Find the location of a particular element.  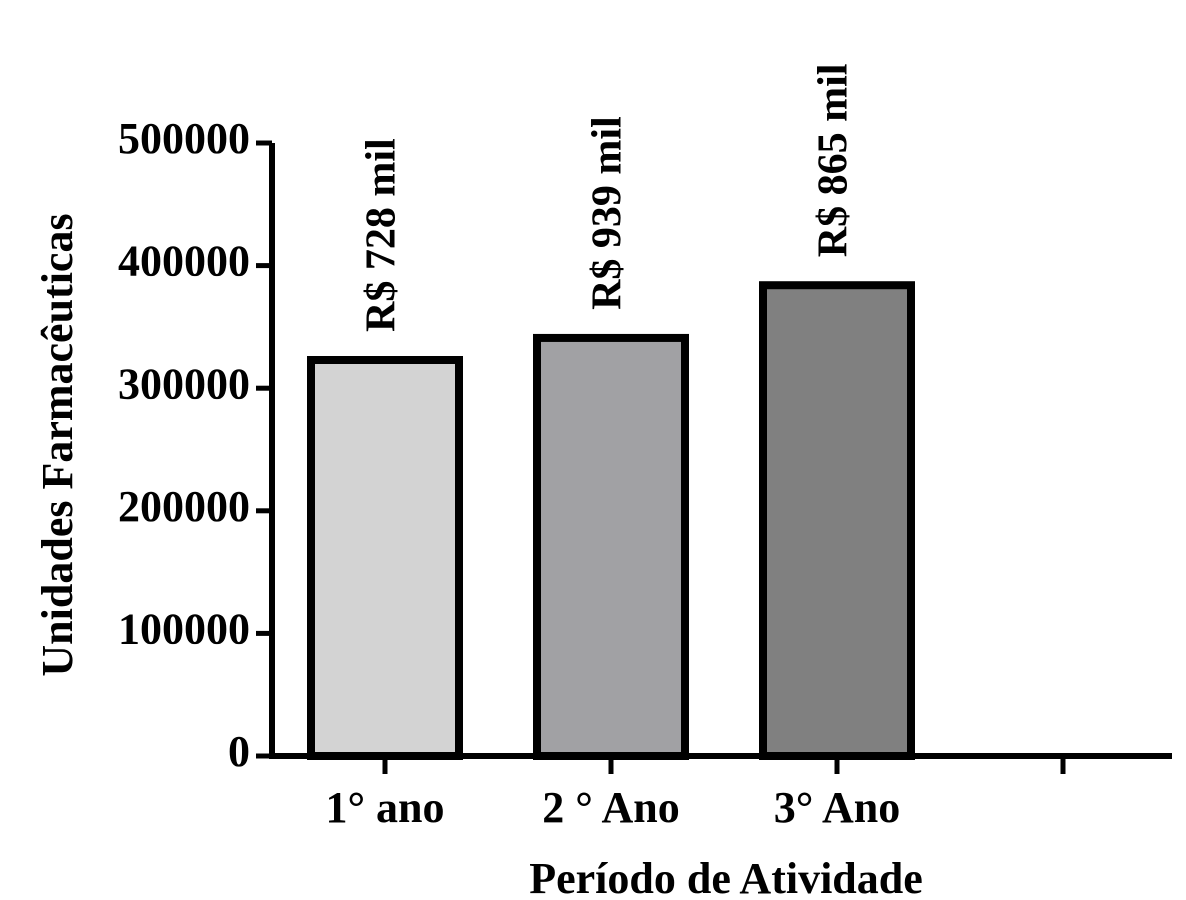

x-tick-label: 2 ° Ano is located at coordinates (610, 807).